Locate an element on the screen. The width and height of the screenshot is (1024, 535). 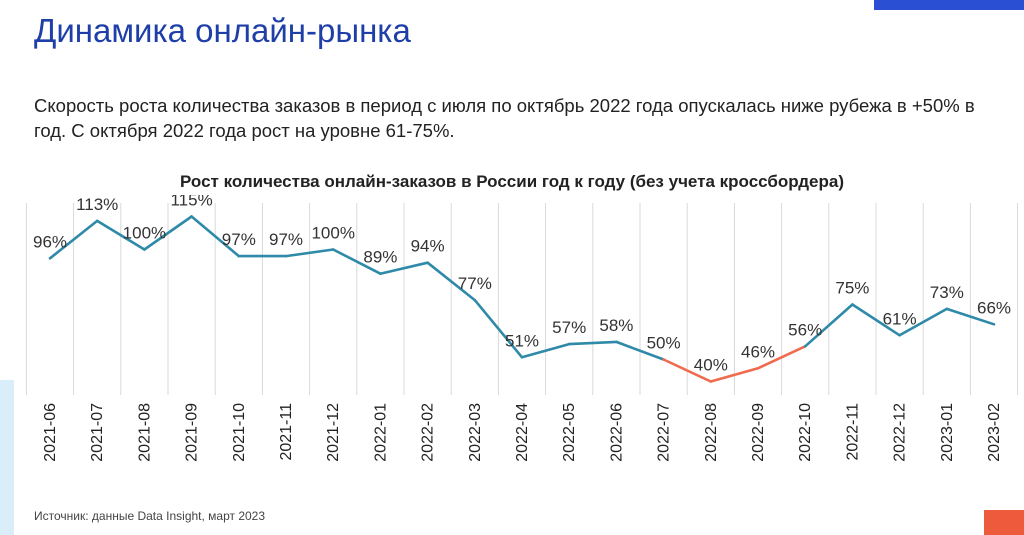
data-label: 66% is located at coordinates (994, 307).